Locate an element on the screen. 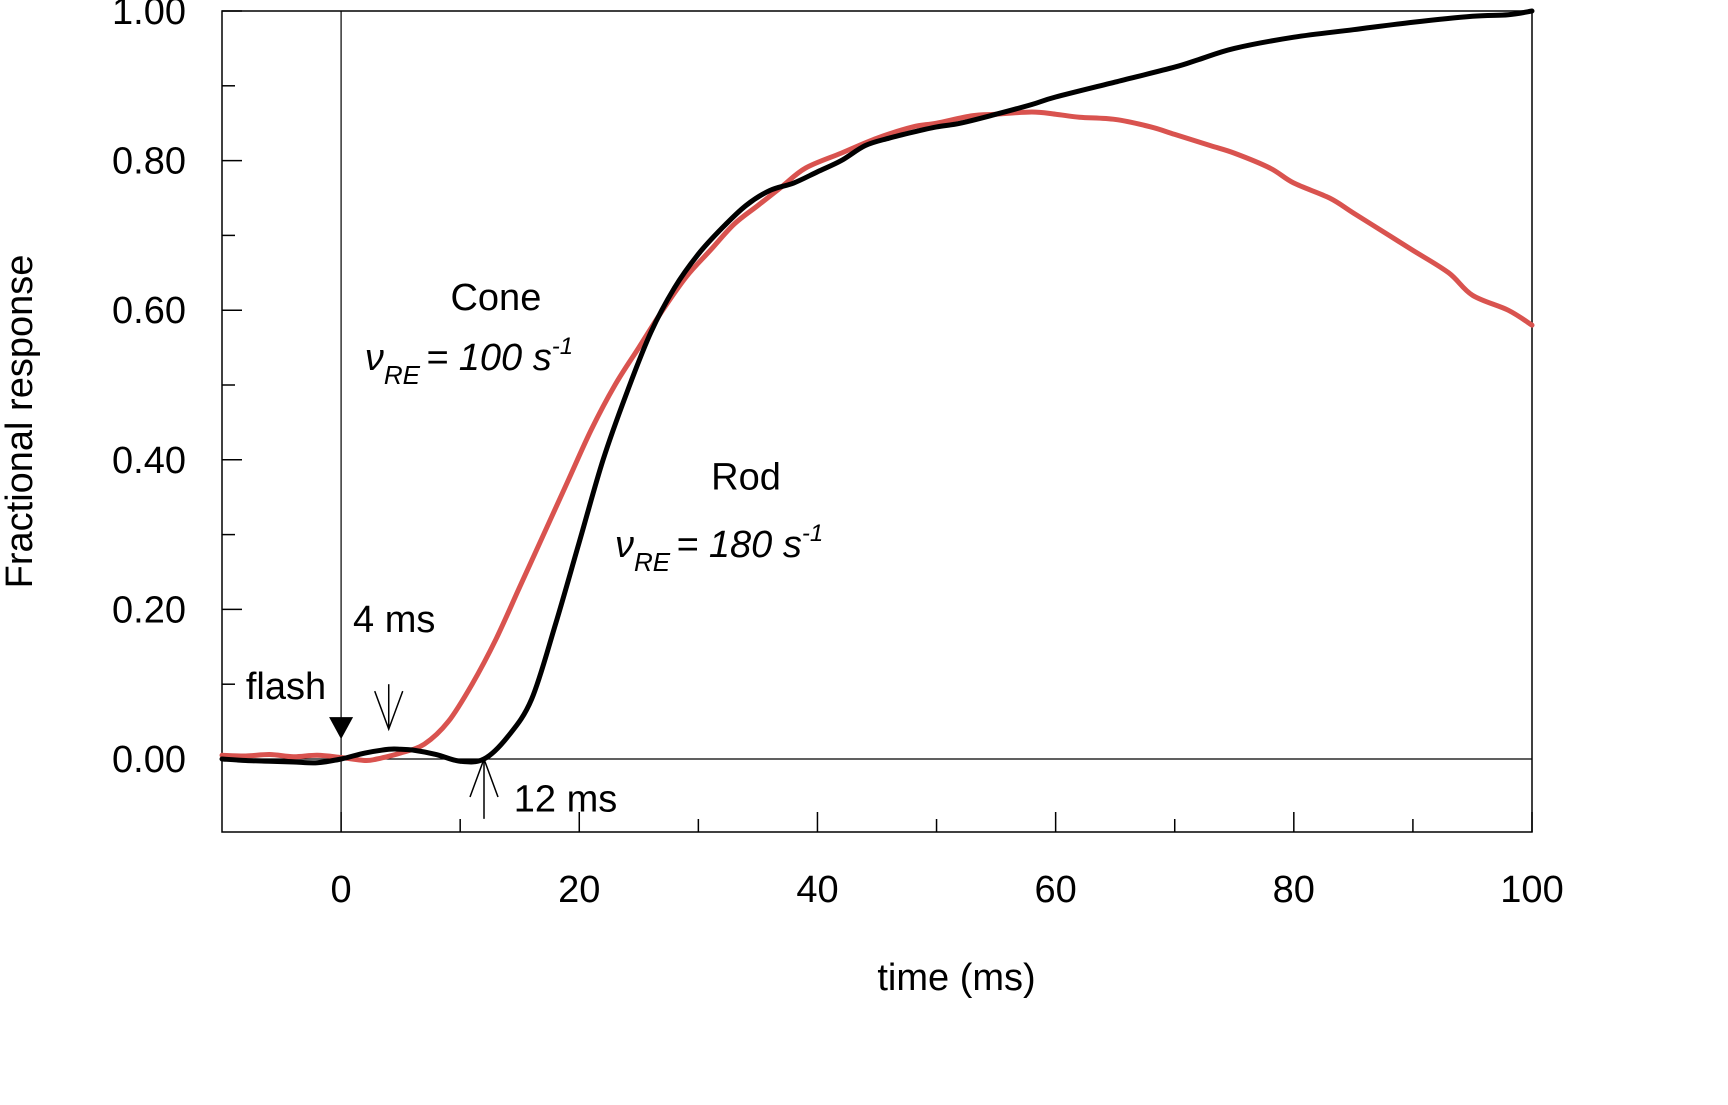 Image resolution: width=1728 pixels, height=1105 pixels. cone-rate-symbol: ν is located at coordinates (374, 358).